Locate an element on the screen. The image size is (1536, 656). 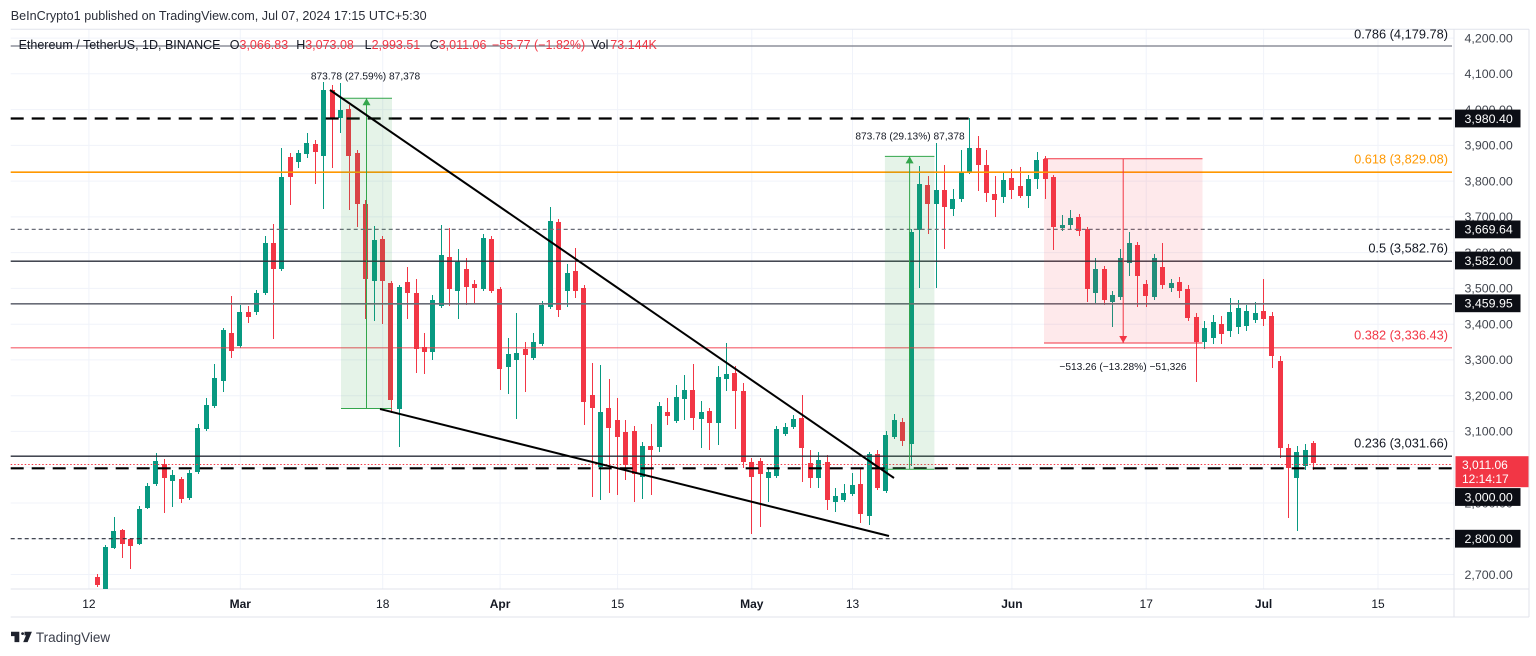
svg-text: 2,993.51 is located at coordinates (396, 45).